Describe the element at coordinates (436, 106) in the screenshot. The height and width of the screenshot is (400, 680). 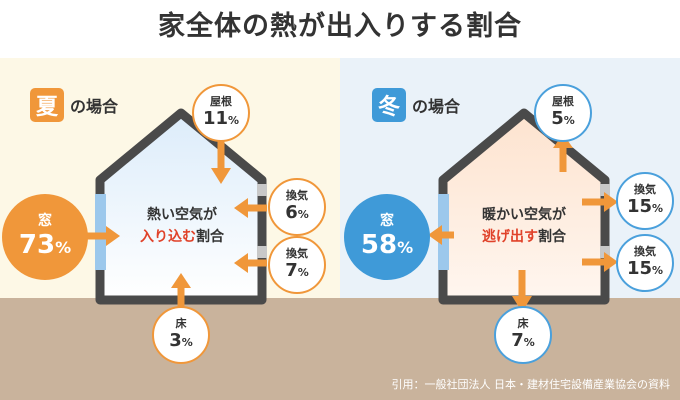
I see `winter-label: の場合` at that location.